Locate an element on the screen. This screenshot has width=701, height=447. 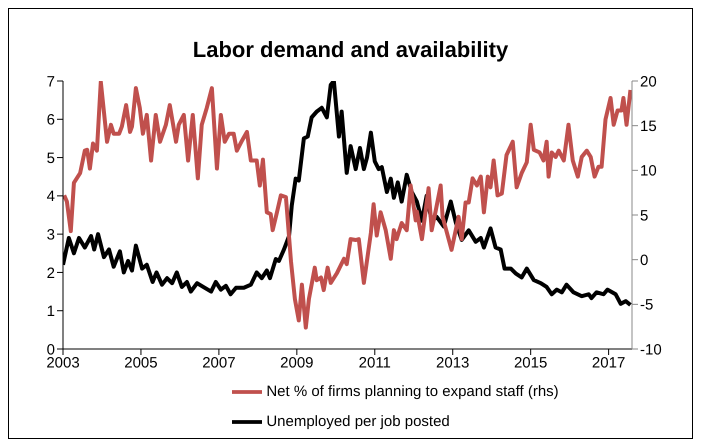
x-tick-label: 2017 is located at coordinates (609, 363).